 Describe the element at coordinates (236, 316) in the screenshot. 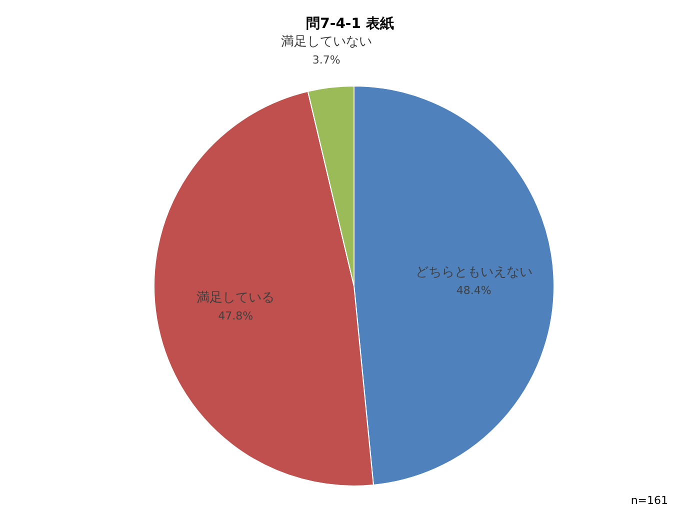

I see `data-label: 47.8%` at that location.